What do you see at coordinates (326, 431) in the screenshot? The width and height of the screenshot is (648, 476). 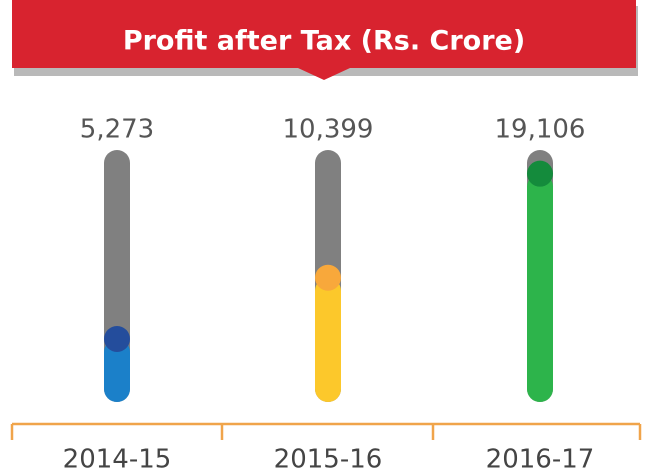 I see `x-axis` at bounding box center [326, 431].